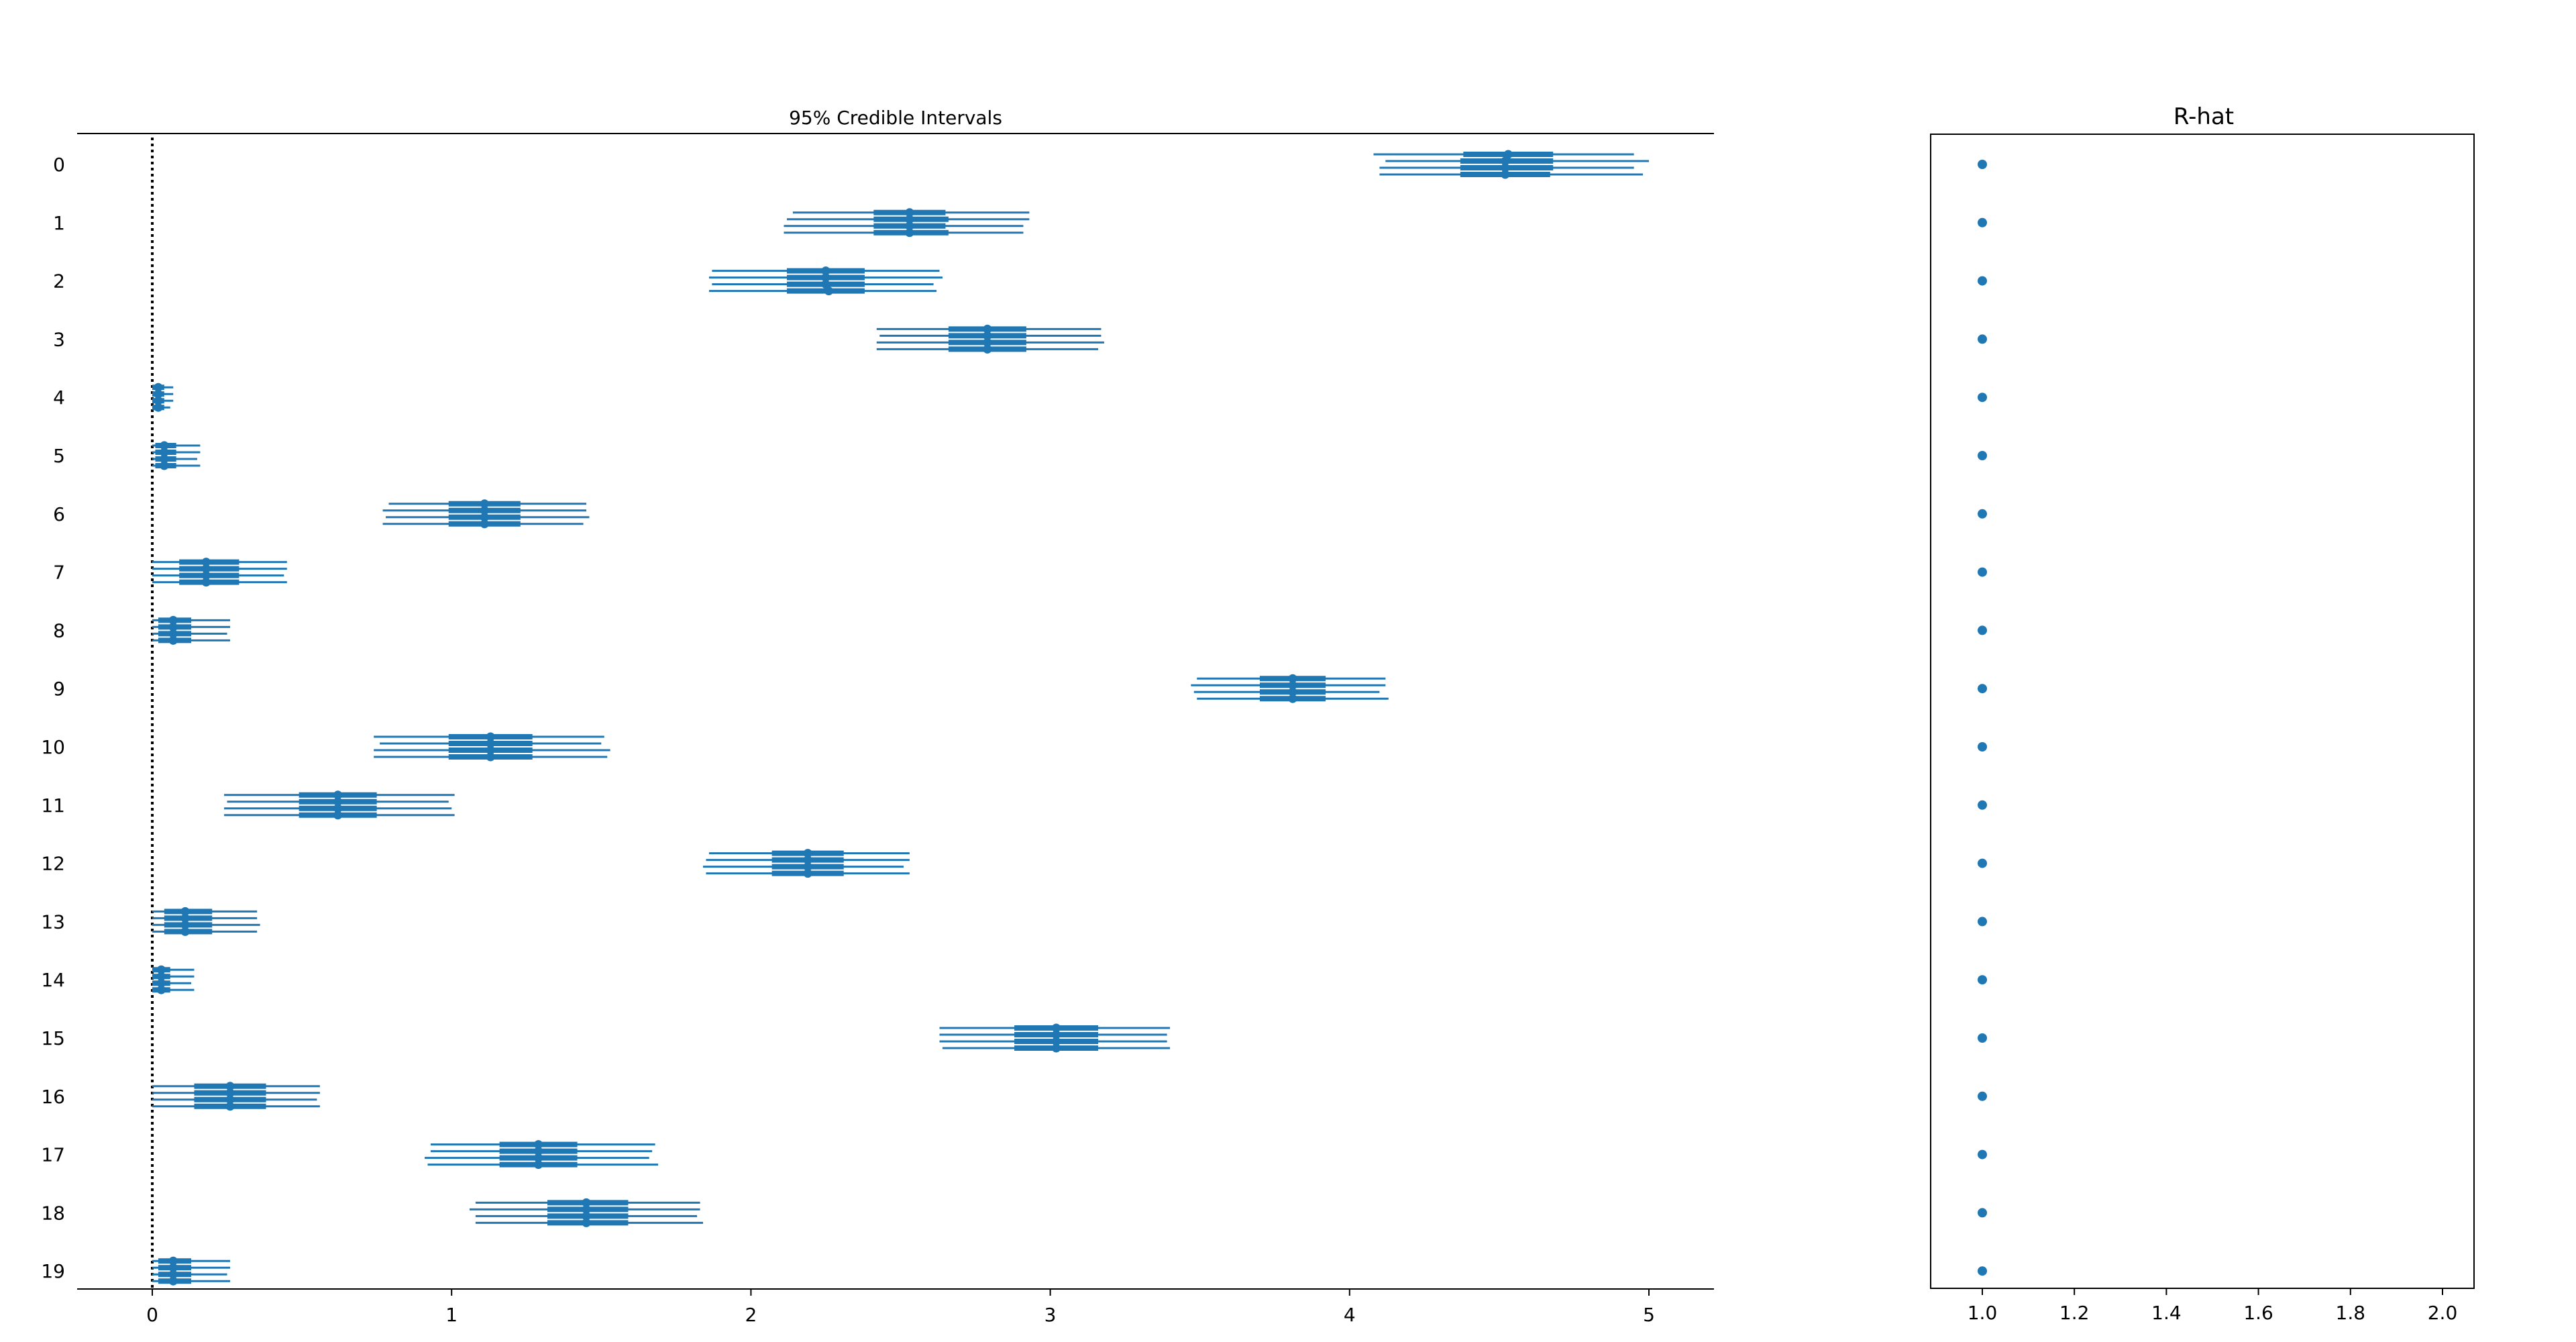 The height and width of the screenshot is (1342, 2576). Describe the element at coordinates (59, 339) in the screenshot. I see `parameter-label: 3` at that location.